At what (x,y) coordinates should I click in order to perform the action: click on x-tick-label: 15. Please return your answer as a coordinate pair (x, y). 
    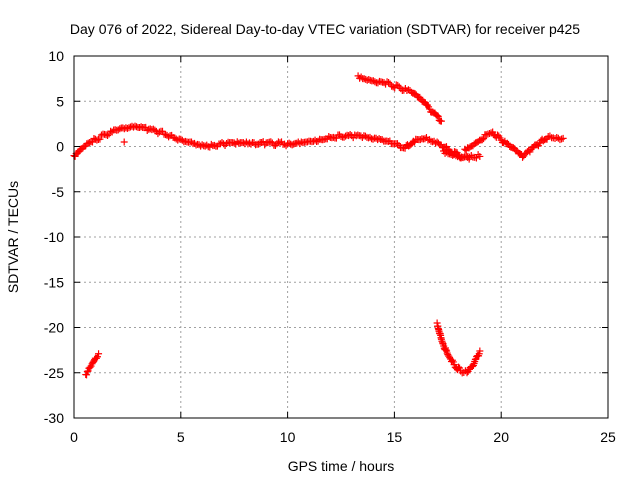
    Looking at the image, I should click on (395, 437).